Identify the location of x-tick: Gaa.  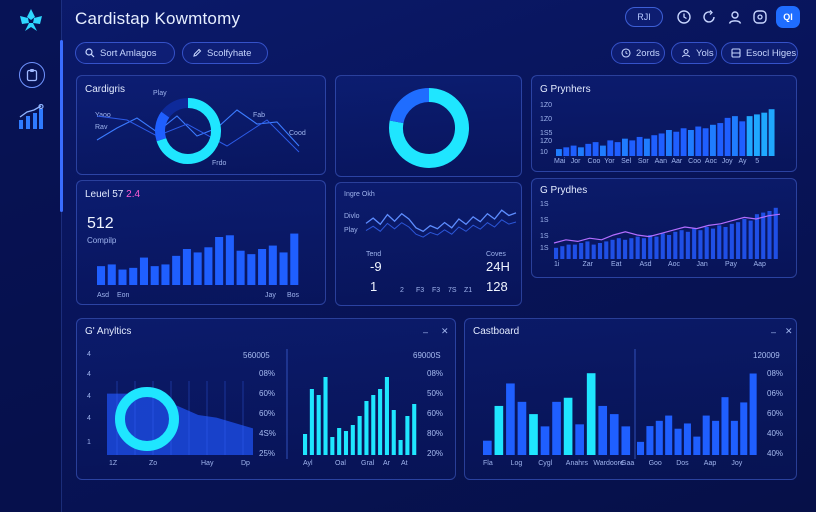
(628, 463).